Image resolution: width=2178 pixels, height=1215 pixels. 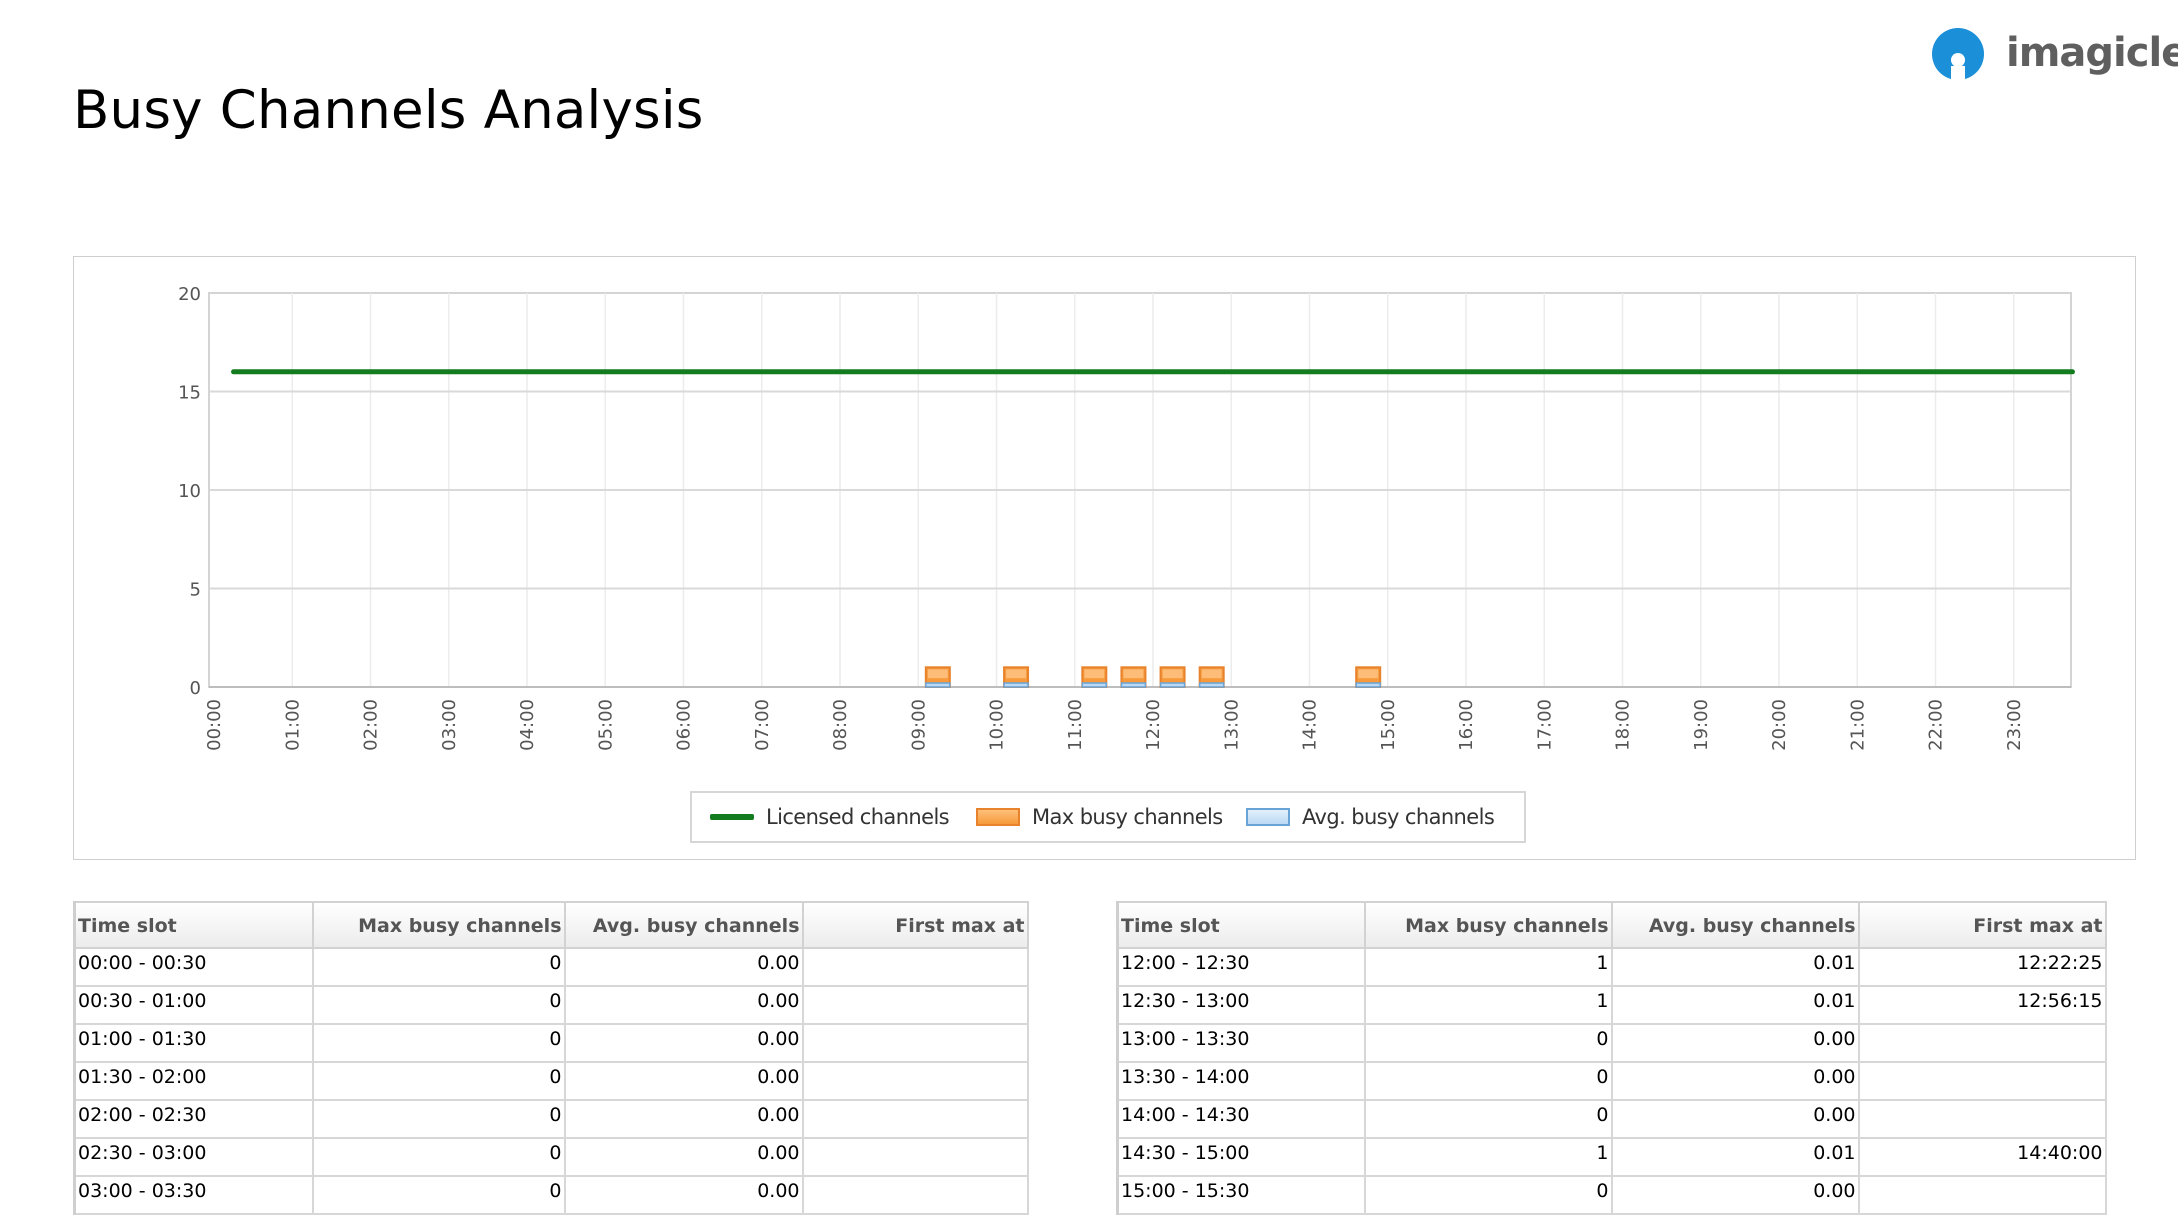 I want to click on table-row: 14:30 - 15:00 1 0.01 14:40:00, so click(x=1611, y=1157).